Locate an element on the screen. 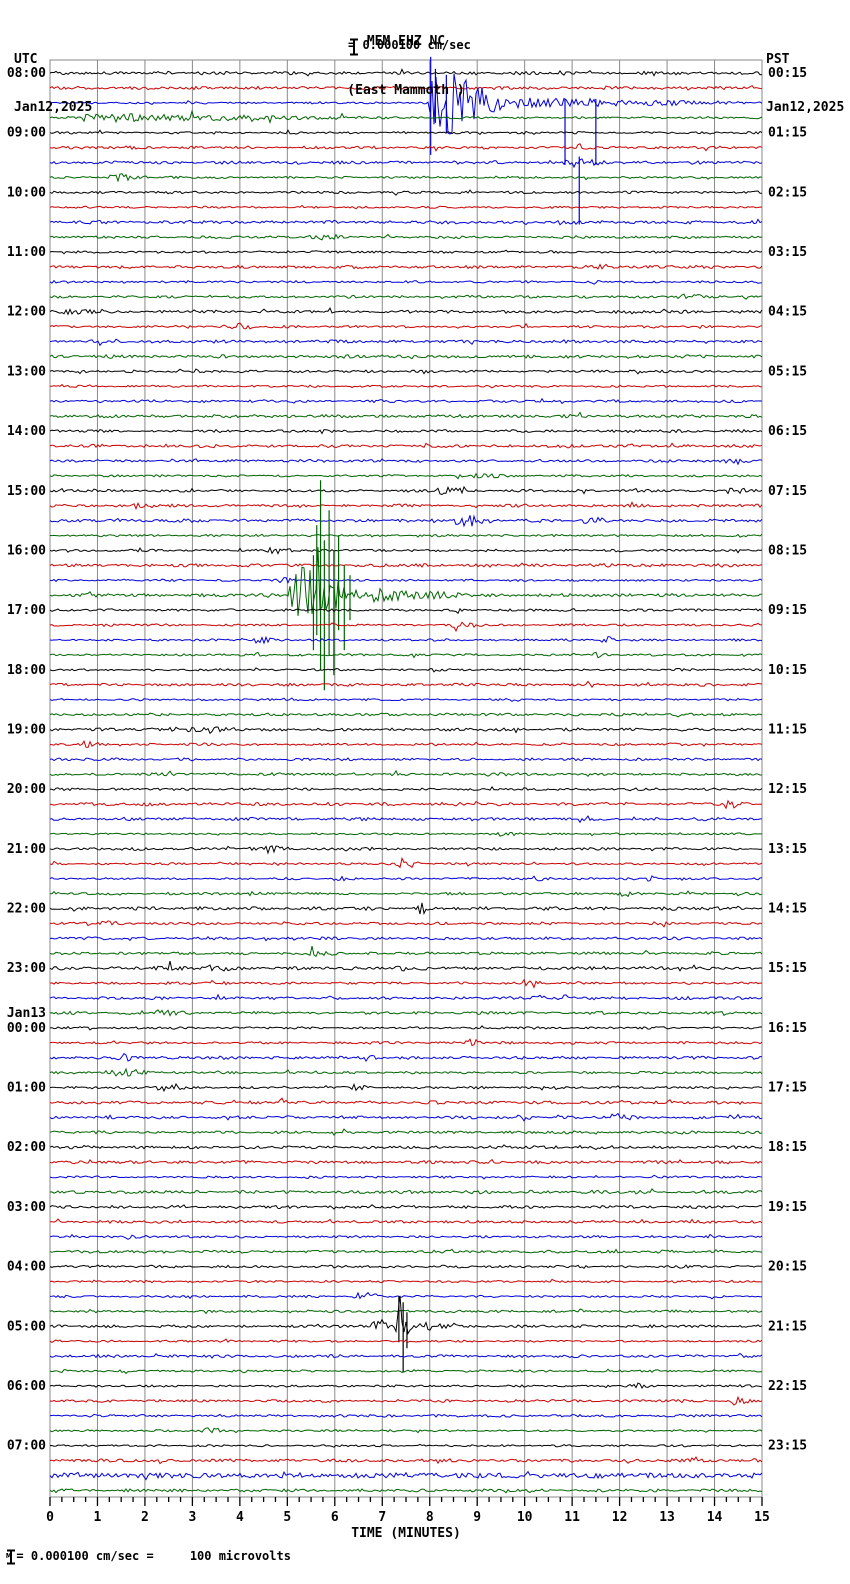  left-hour-label: 22:00 is located at coordinates (26, 909).